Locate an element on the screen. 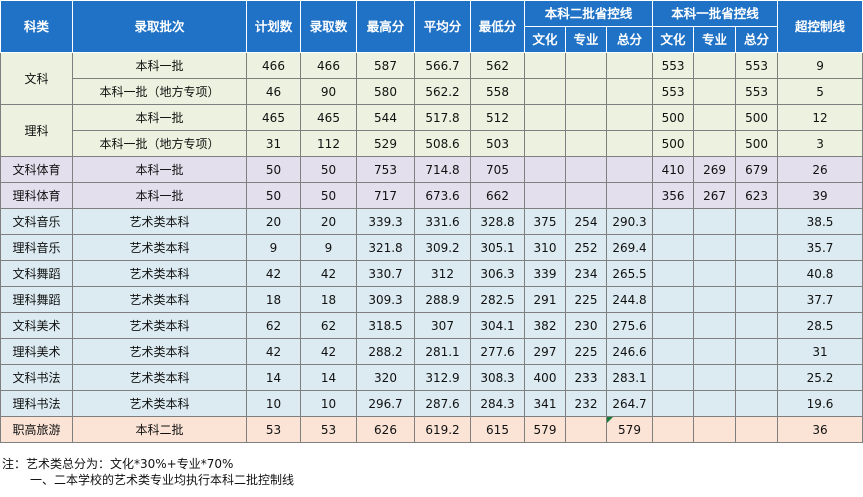  header-erpi-wenhua: 文化 is located at coordinates (545, 39).